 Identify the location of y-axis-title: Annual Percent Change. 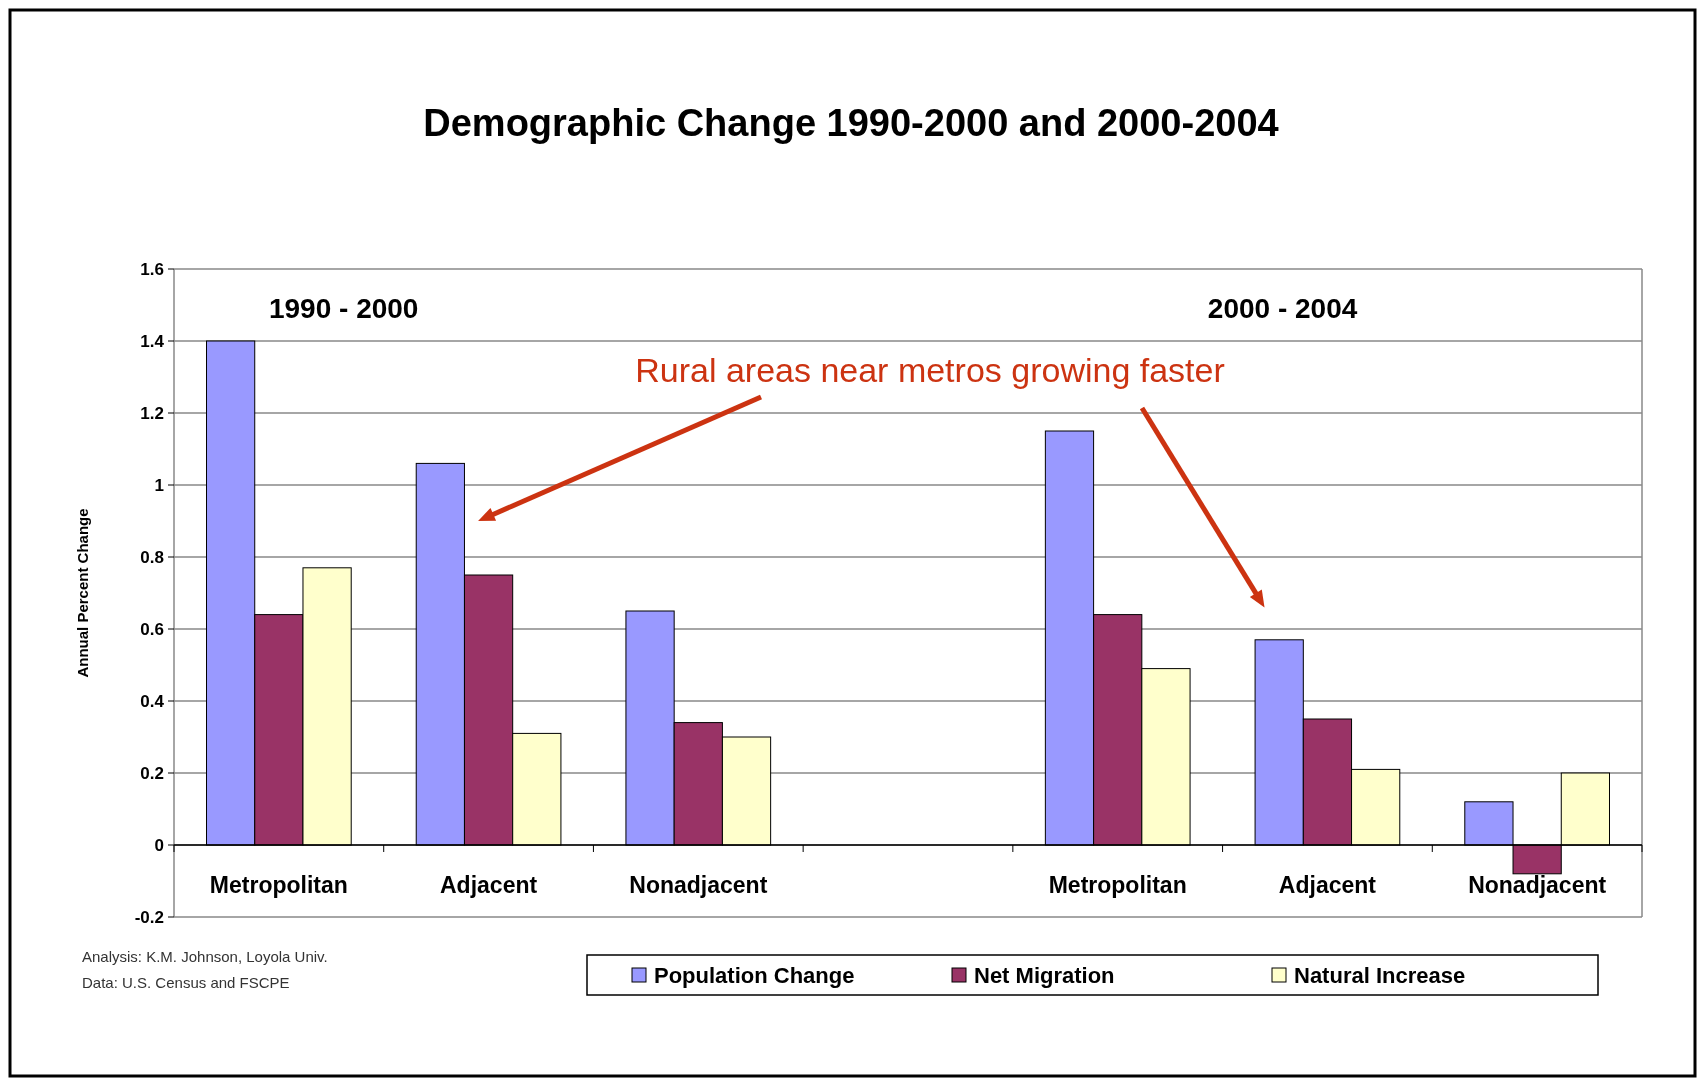
(82, 593).